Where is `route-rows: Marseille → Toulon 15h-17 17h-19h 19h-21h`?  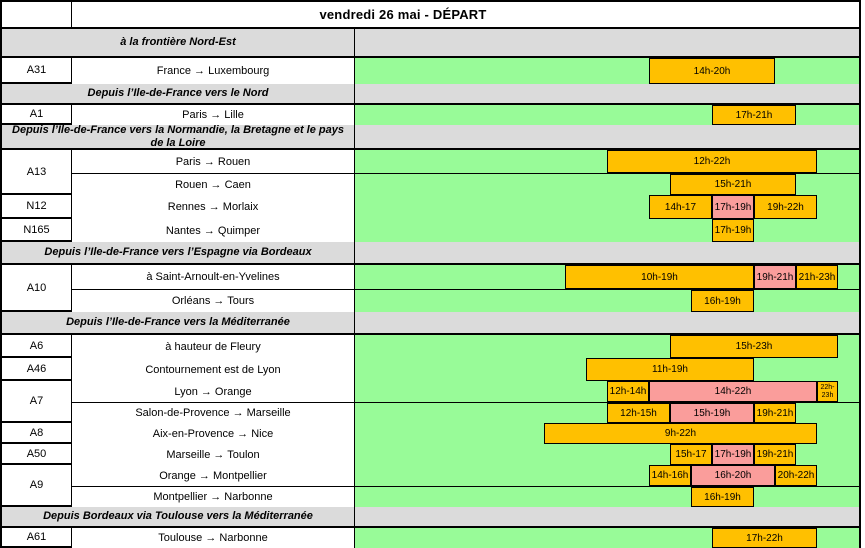
route-rows: Marseille → Toulon 15h-17 17h-19h 19h-21h is located at coordinates (465, 454).